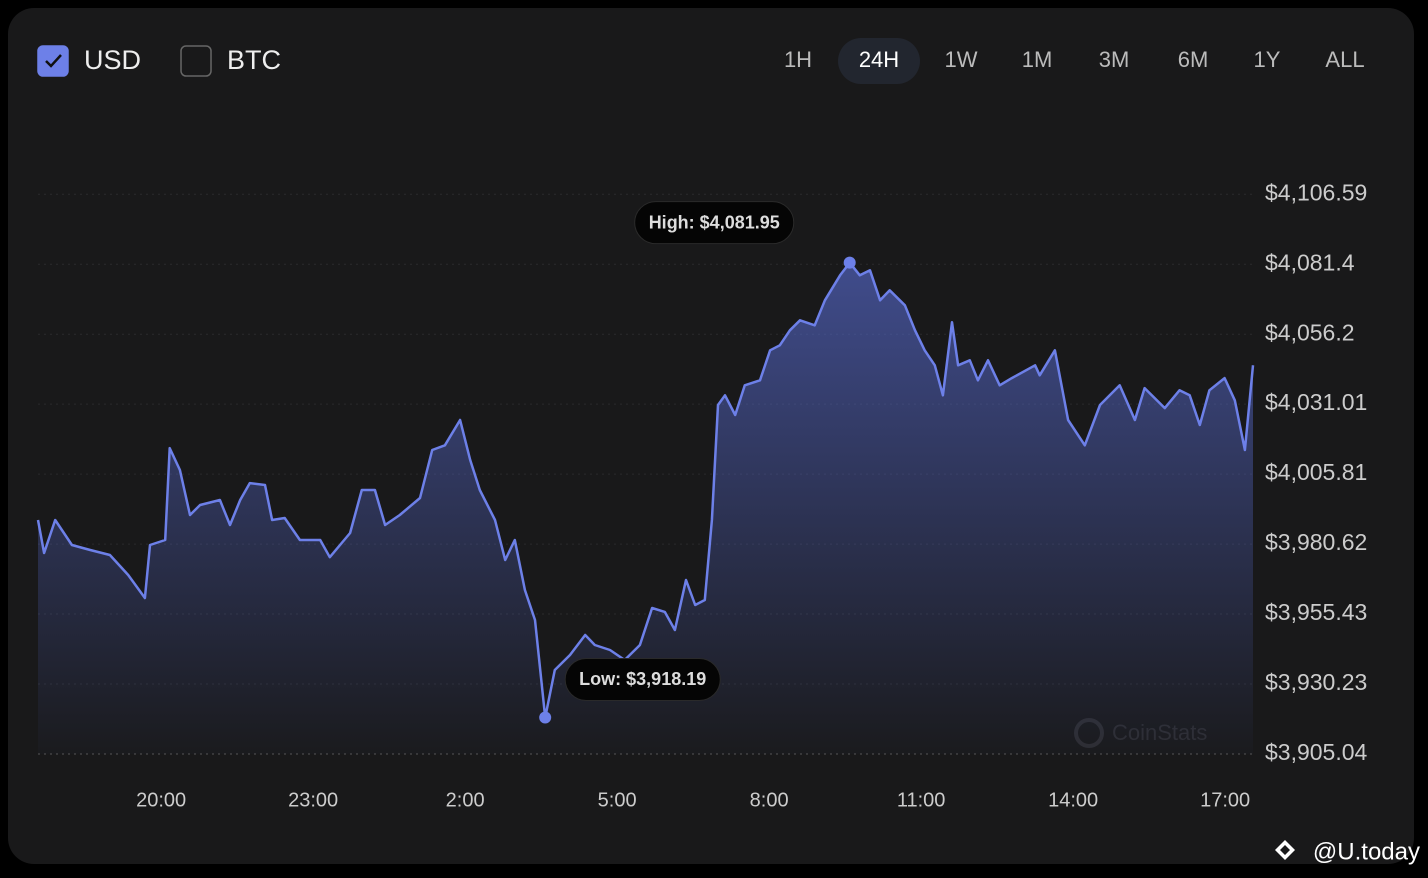 The height and width of the screenshot is (878, 1428). I want to click on currency-label: BTC, so click(254, 60).